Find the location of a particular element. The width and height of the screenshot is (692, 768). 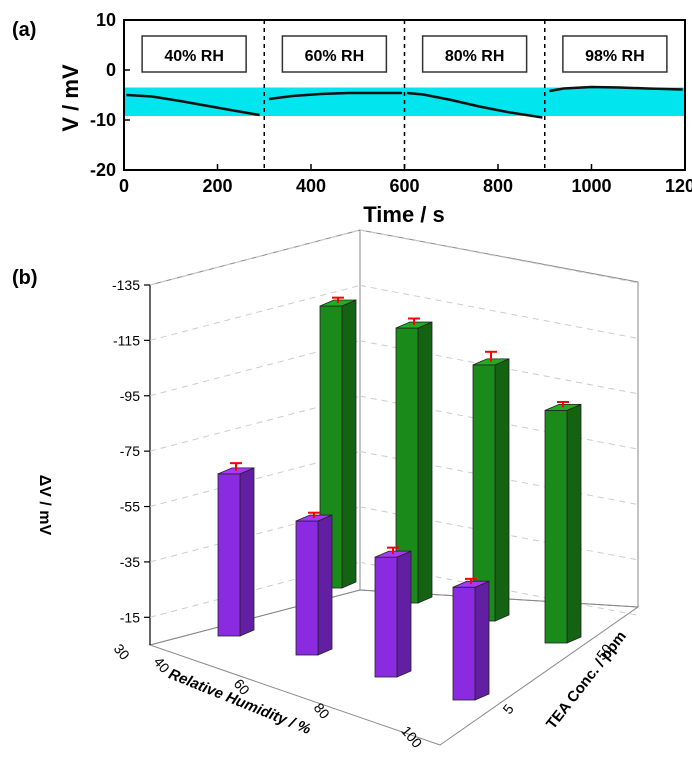

panel-a-y-axis-label: V / mV is located at coordinates (70, 98).